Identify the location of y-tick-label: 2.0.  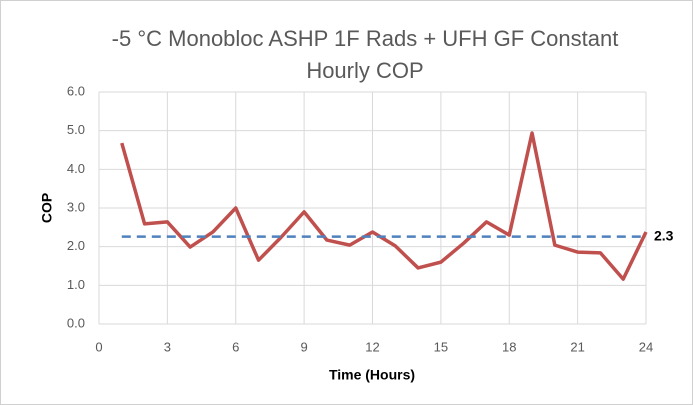
(76, 245).